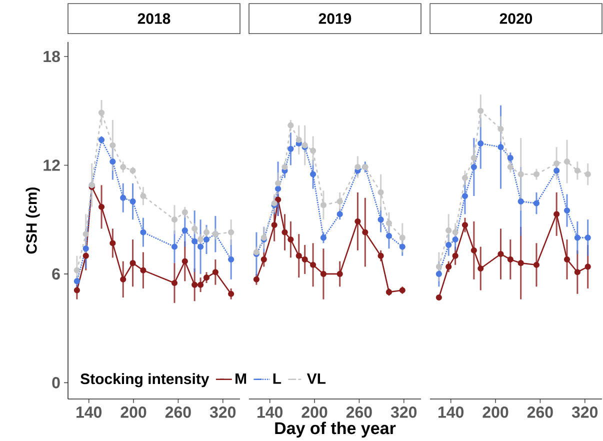 The height and width of the screenshot is (441, 603). I want to click on y-tick-label: 18, so click(52, 56).